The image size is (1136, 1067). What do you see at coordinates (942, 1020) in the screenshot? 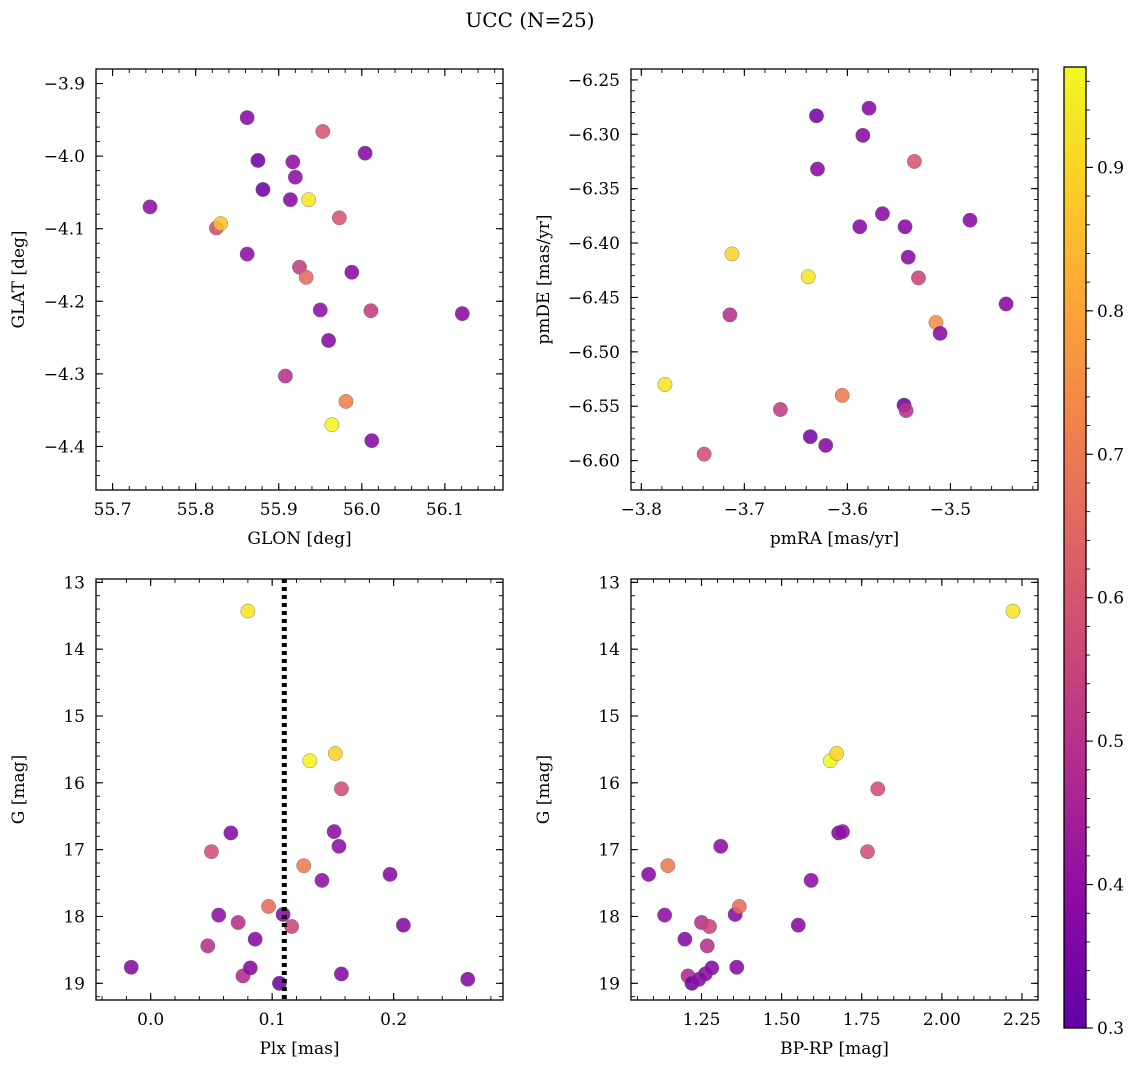
I see `x-tick-label: 2.00` at bounding box center [942, 1020].